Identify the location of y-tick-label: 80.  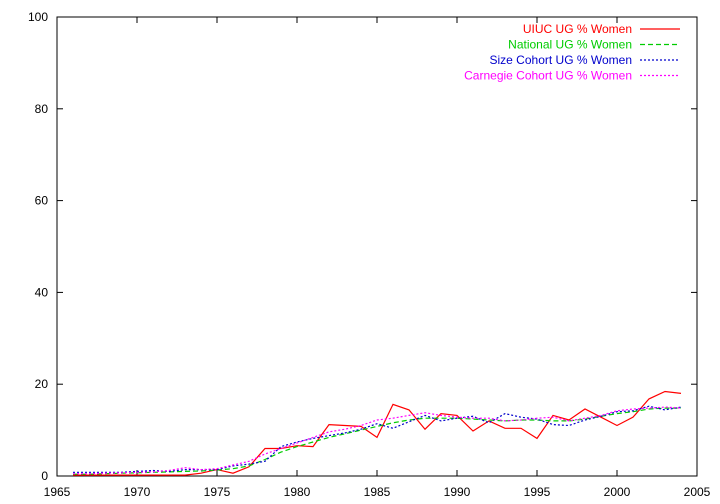
(42, 109).